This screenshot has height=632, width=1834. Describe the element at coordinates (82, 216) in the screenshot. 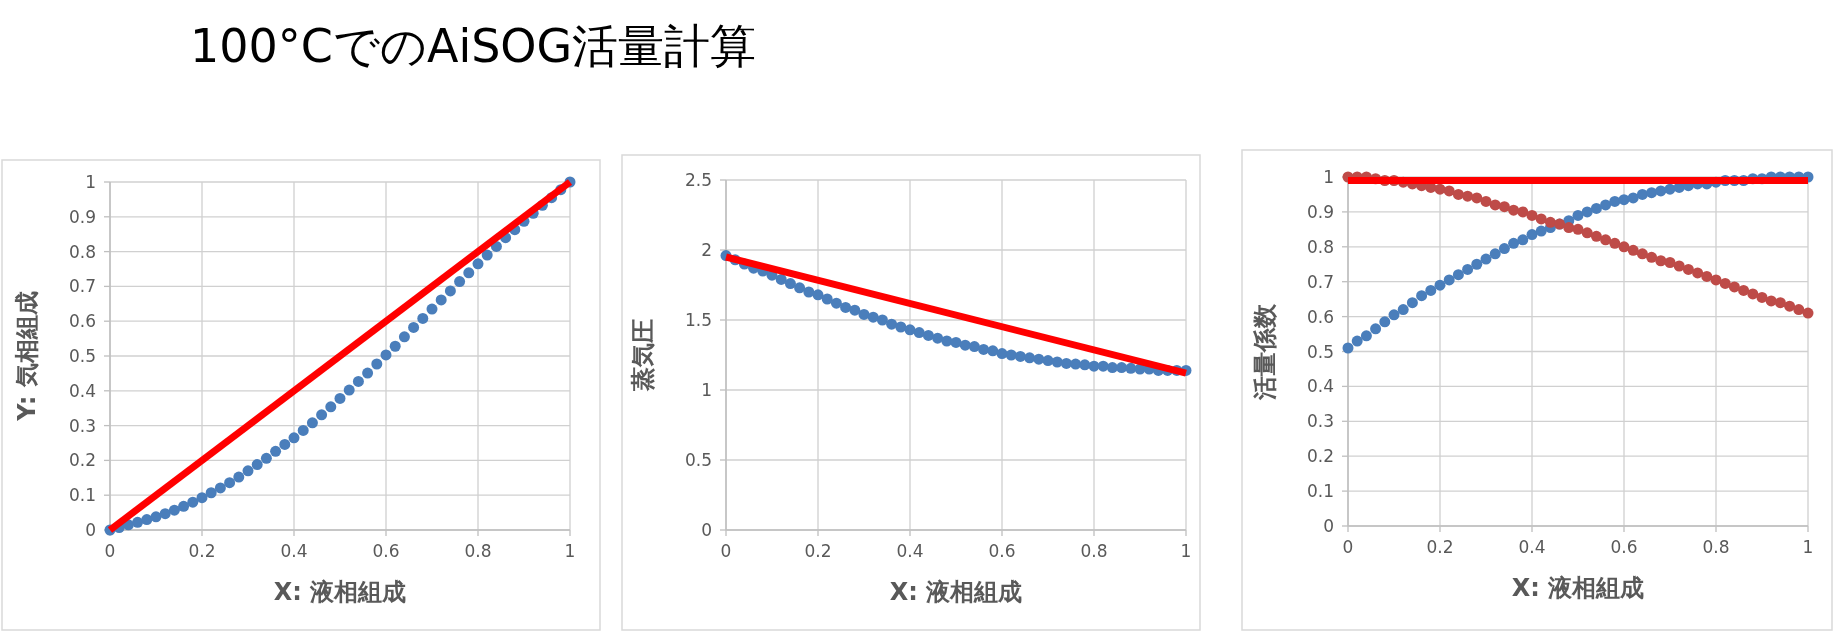

I see `y-tick-label: 0.9` at that location.